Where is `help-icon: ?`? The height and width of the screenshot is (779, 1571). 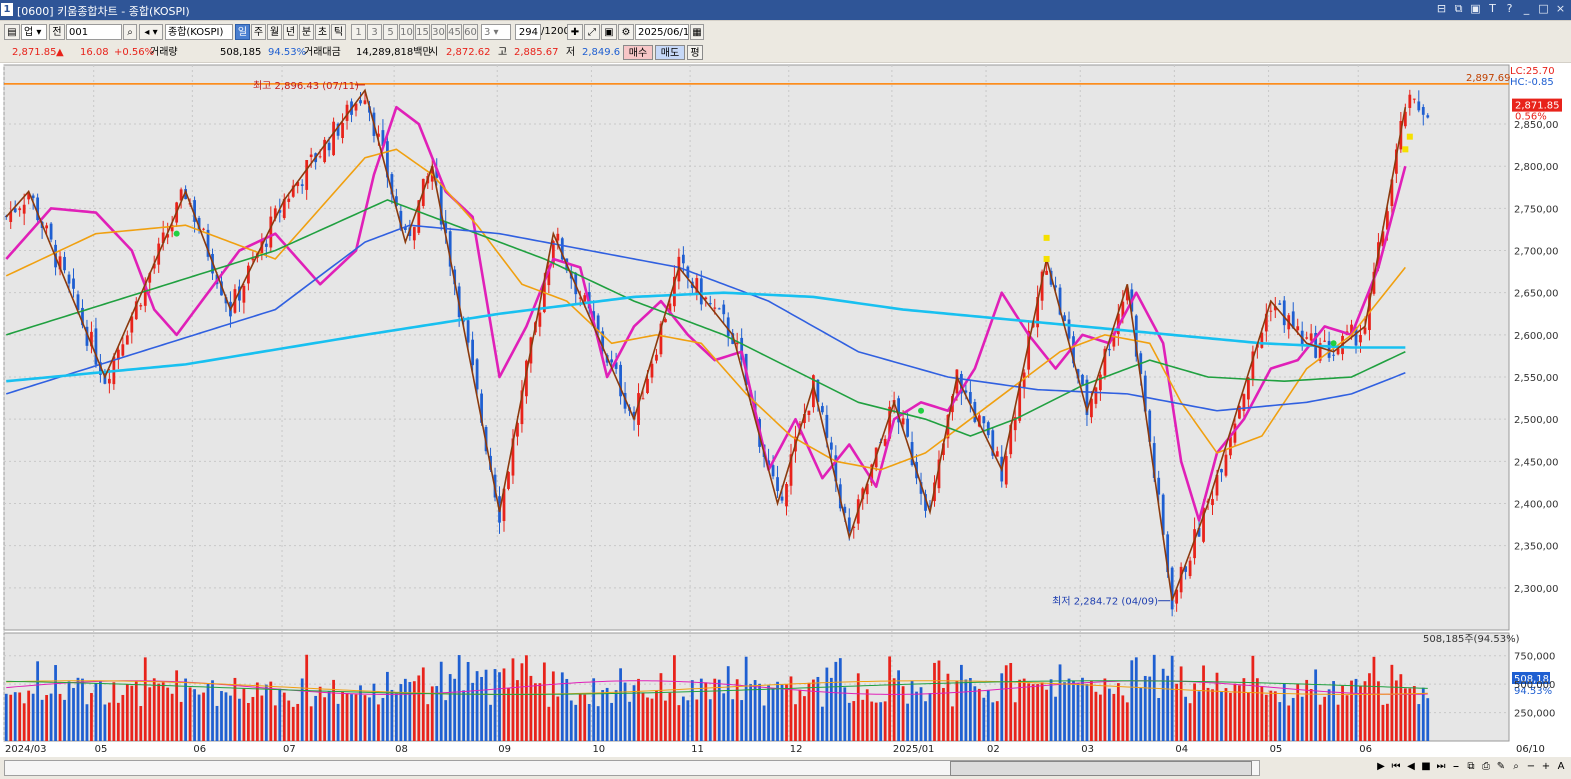
help-icon: ? is located at coordinates (1509, 8).